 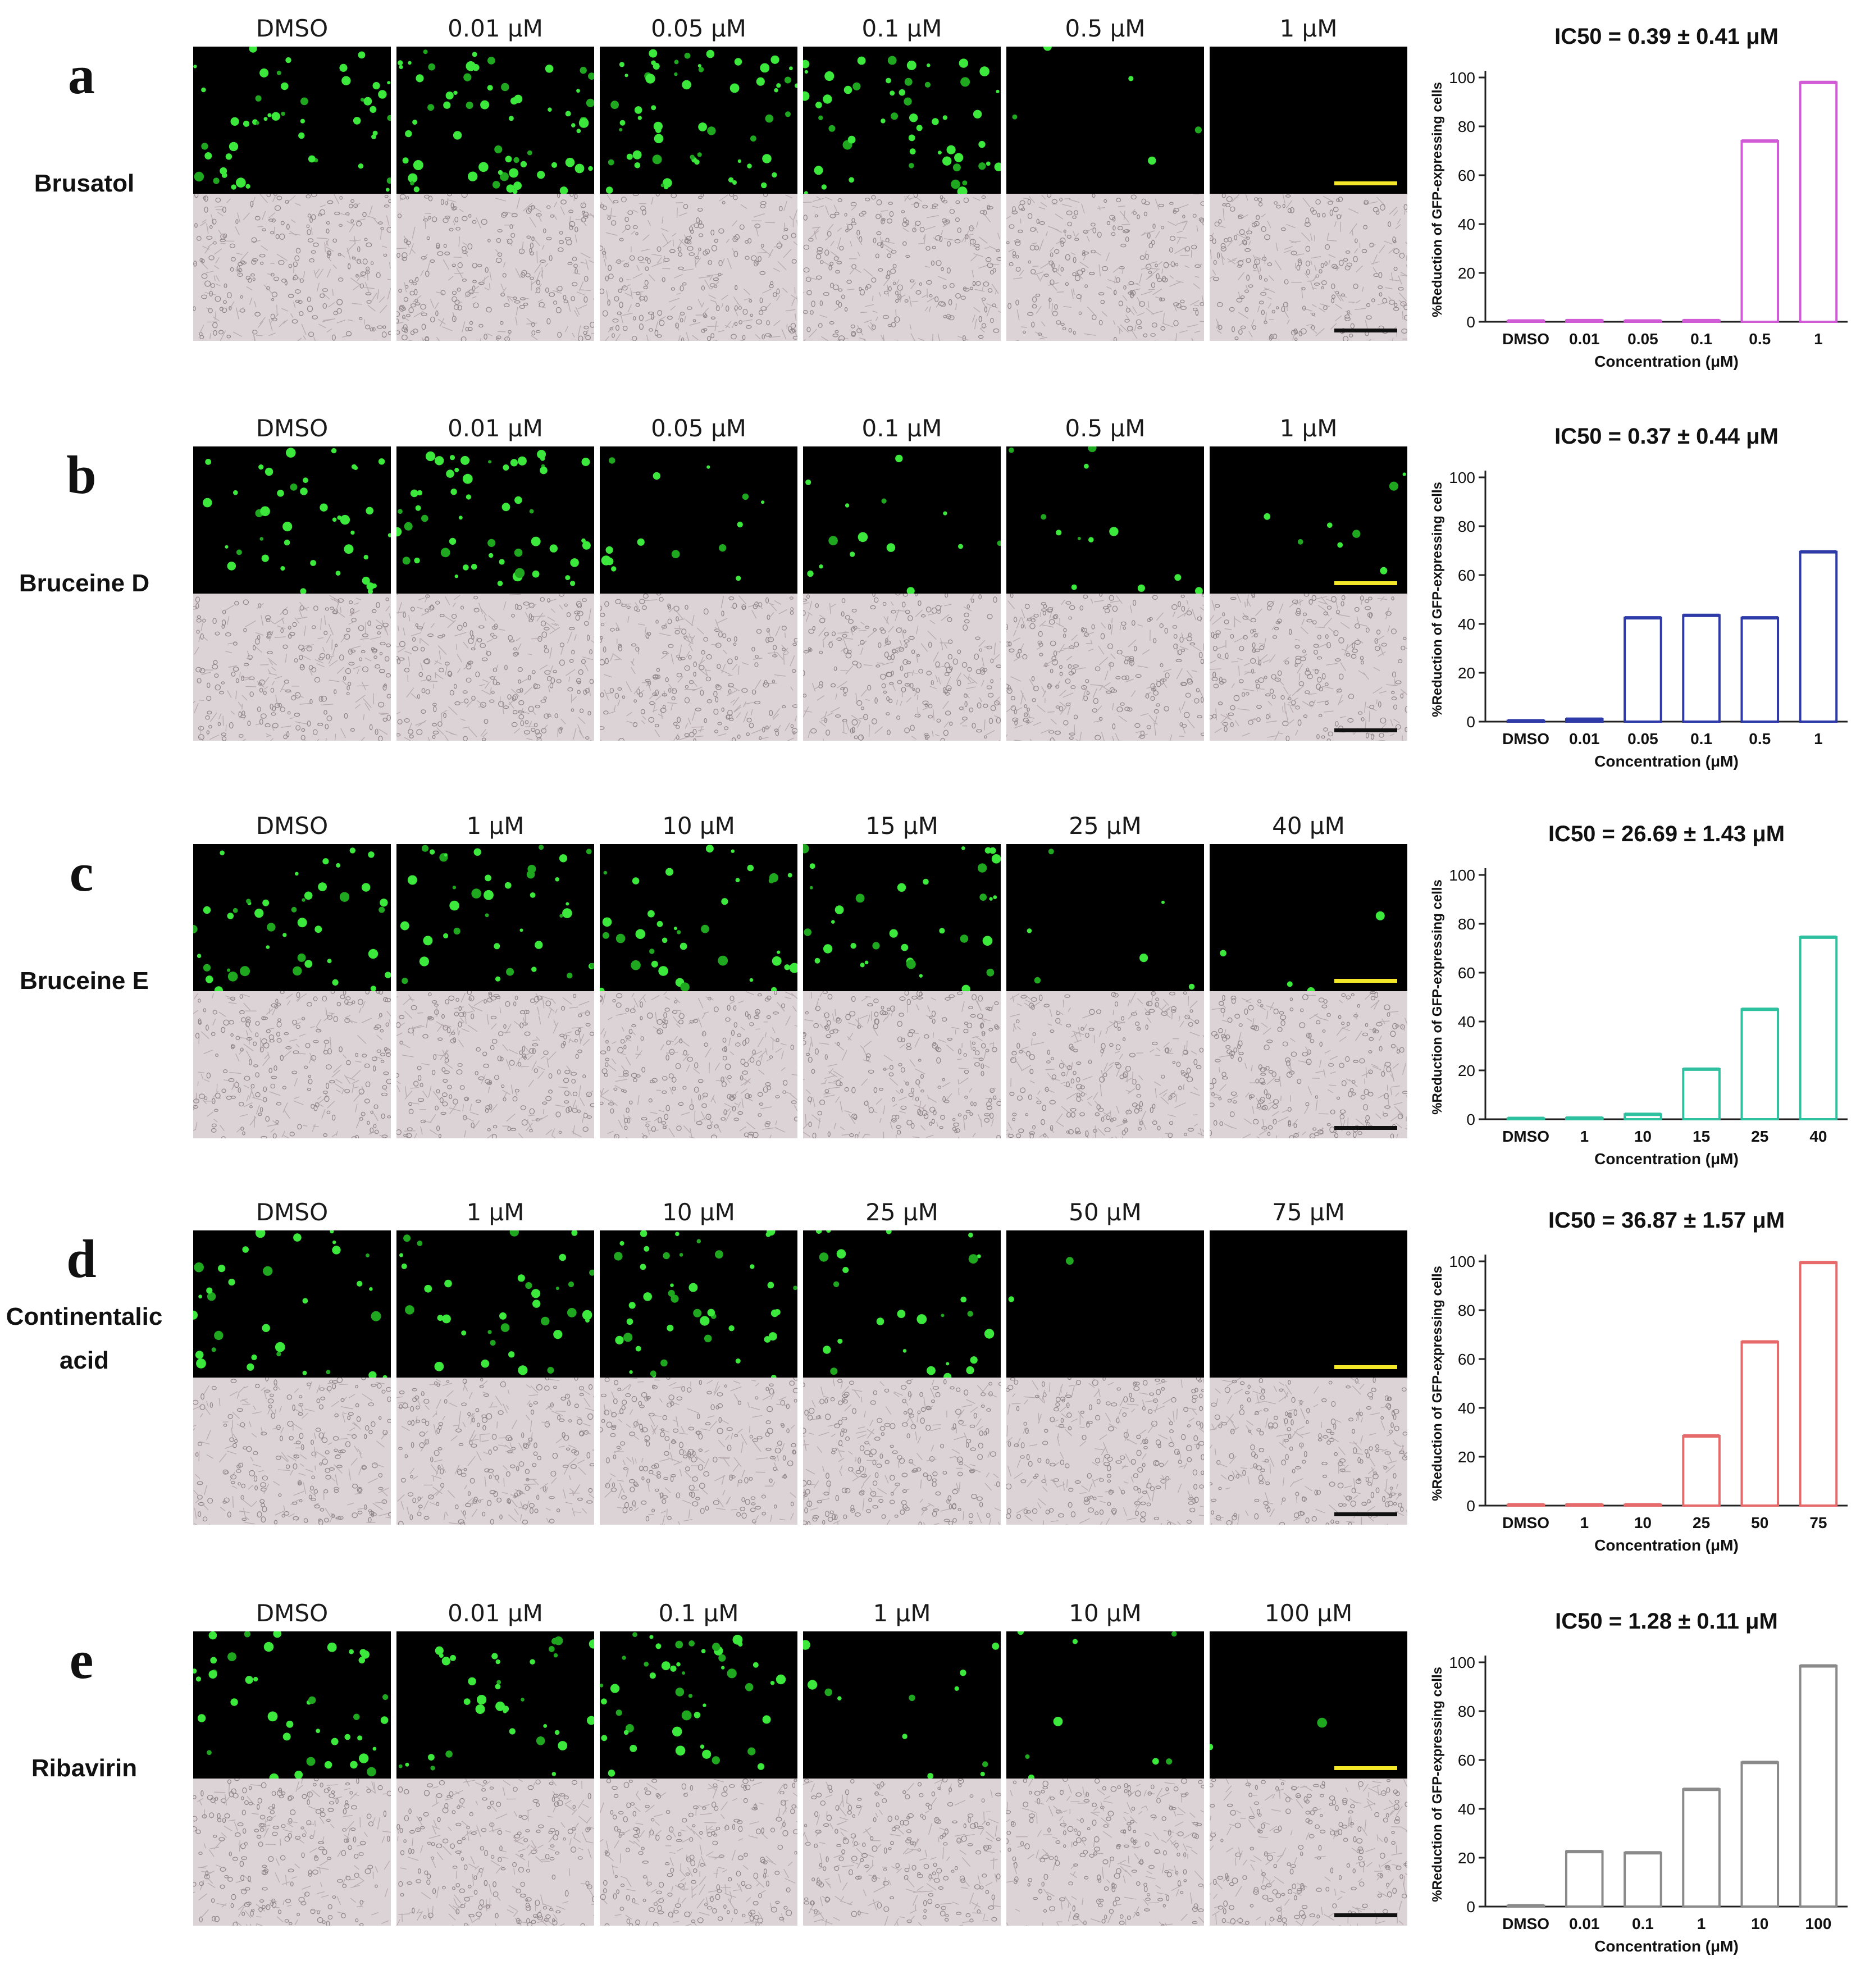 I want to click on y-tick-label: 20, so click(x=1466, y=273).